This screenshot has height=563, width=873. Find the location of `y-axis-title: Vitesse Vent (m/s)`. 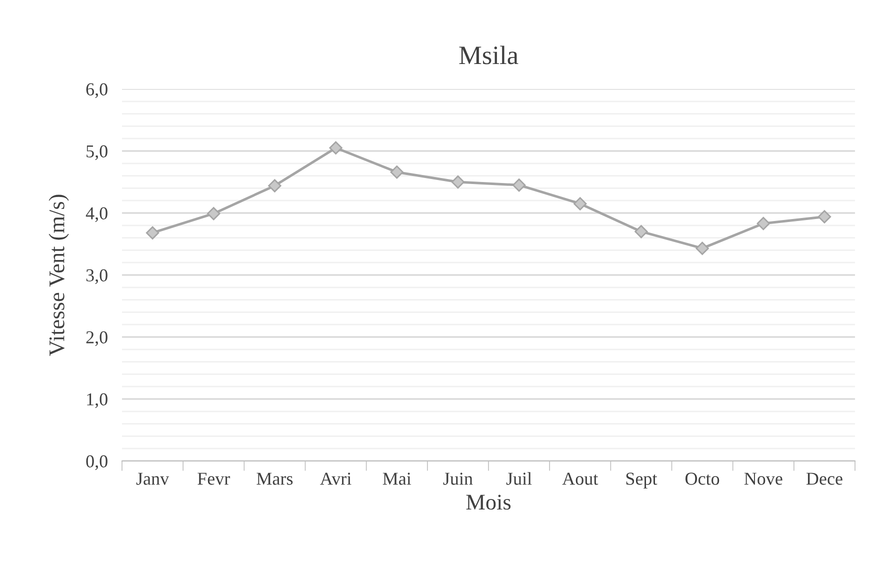

y-axis-title: Vitesse Vent (m/s) is located at coordinates (58, 275).